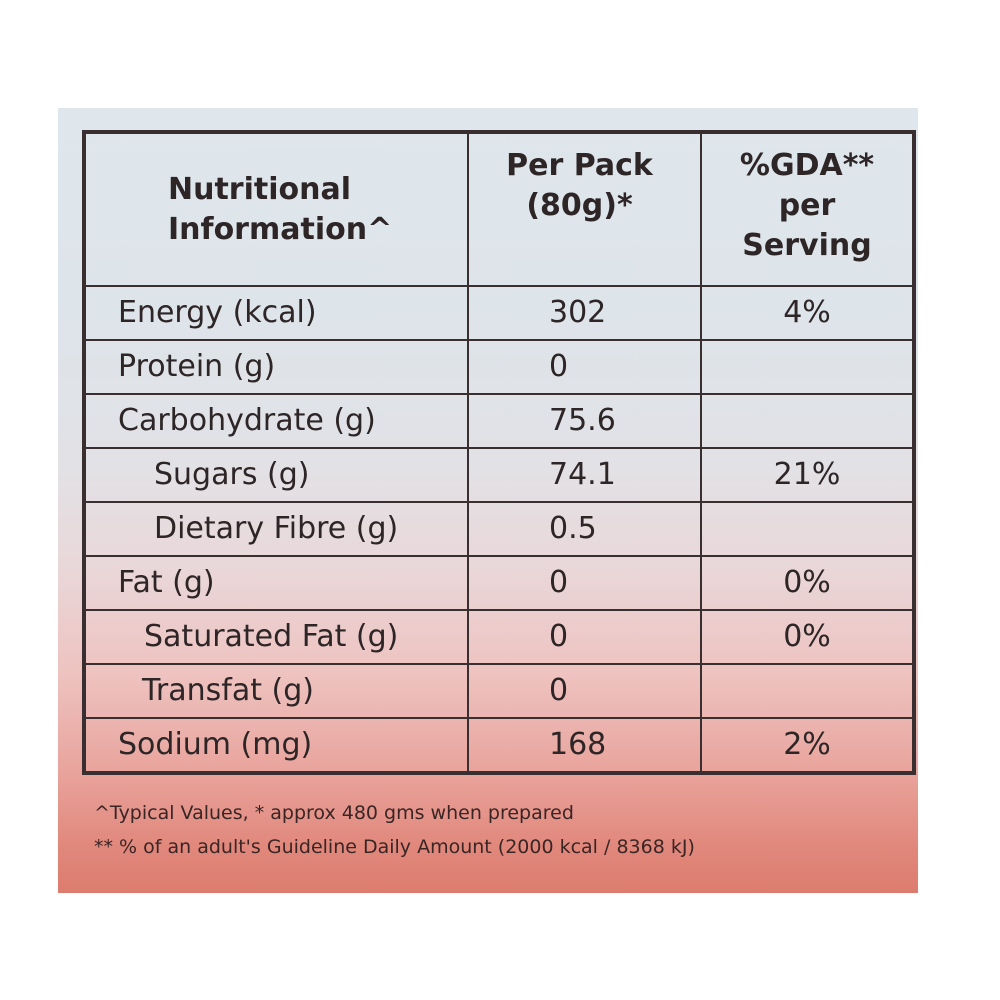  Describe the element at coordinates (807, 313) in the screenshot. I see `gda-value: 4%` at that location.